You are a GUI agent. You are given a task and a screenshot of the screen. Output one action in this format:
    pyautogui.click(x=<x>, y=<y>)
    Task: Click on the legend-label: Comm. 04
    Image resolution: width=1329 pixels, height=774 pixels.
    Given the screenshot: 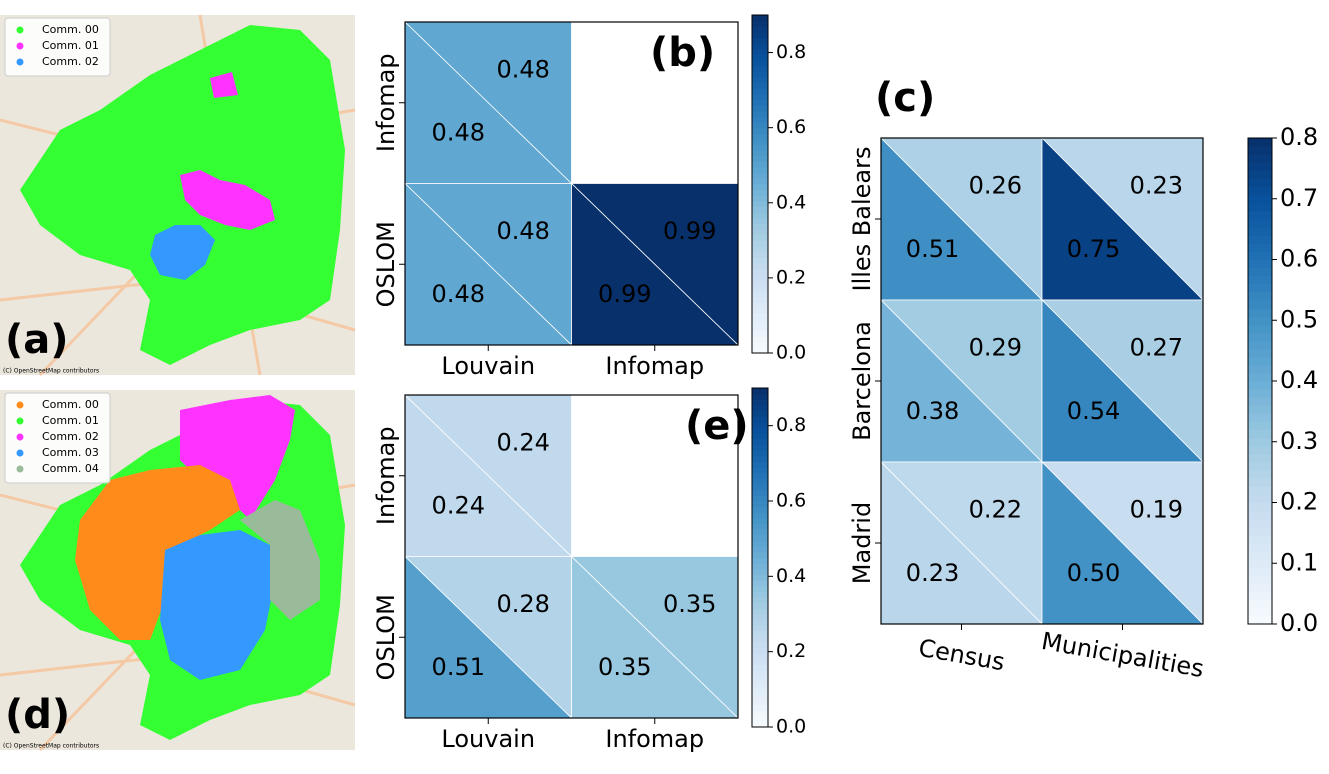 What is the action you would take?
    pyautogui.click(x=70, y=468)
    